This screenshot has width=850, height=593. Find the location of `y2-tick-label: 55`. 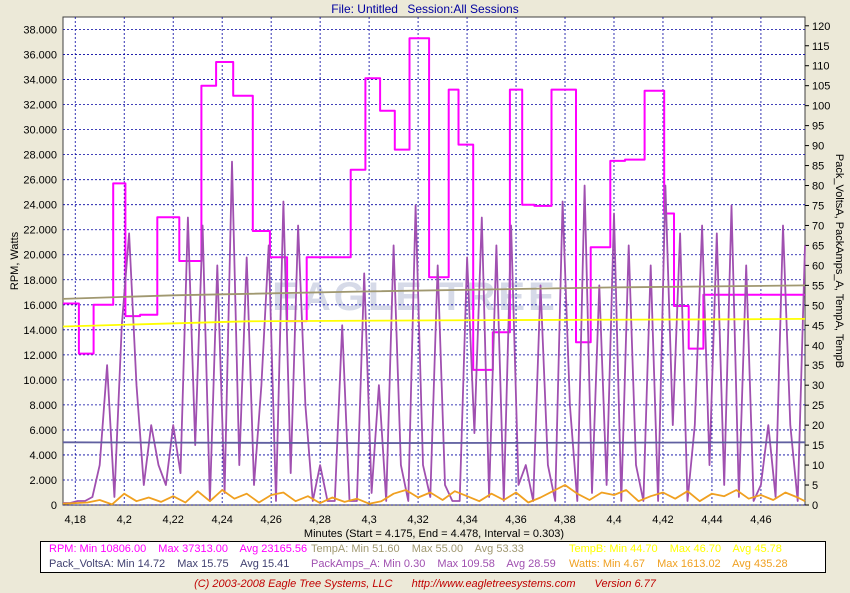

y2-tick-label: 55 is located at coordinates (818, 286).